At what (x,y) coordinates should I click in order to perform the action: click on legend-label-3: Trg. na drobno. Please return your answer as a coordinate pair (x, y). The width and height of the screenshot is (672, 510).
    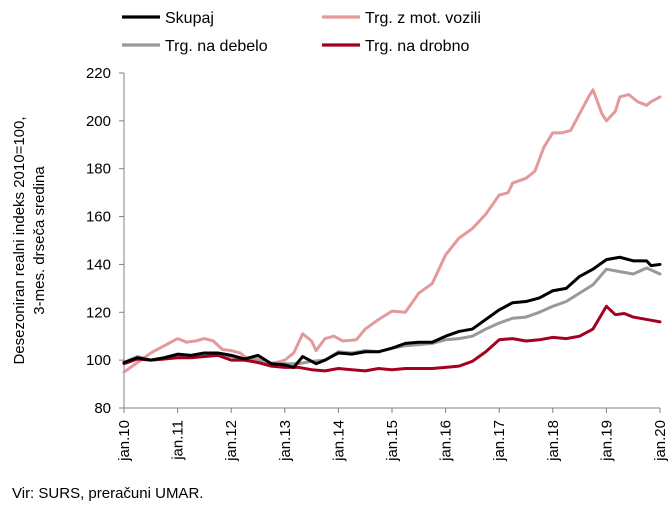
    Looking at the image, I should click on (417, 46).